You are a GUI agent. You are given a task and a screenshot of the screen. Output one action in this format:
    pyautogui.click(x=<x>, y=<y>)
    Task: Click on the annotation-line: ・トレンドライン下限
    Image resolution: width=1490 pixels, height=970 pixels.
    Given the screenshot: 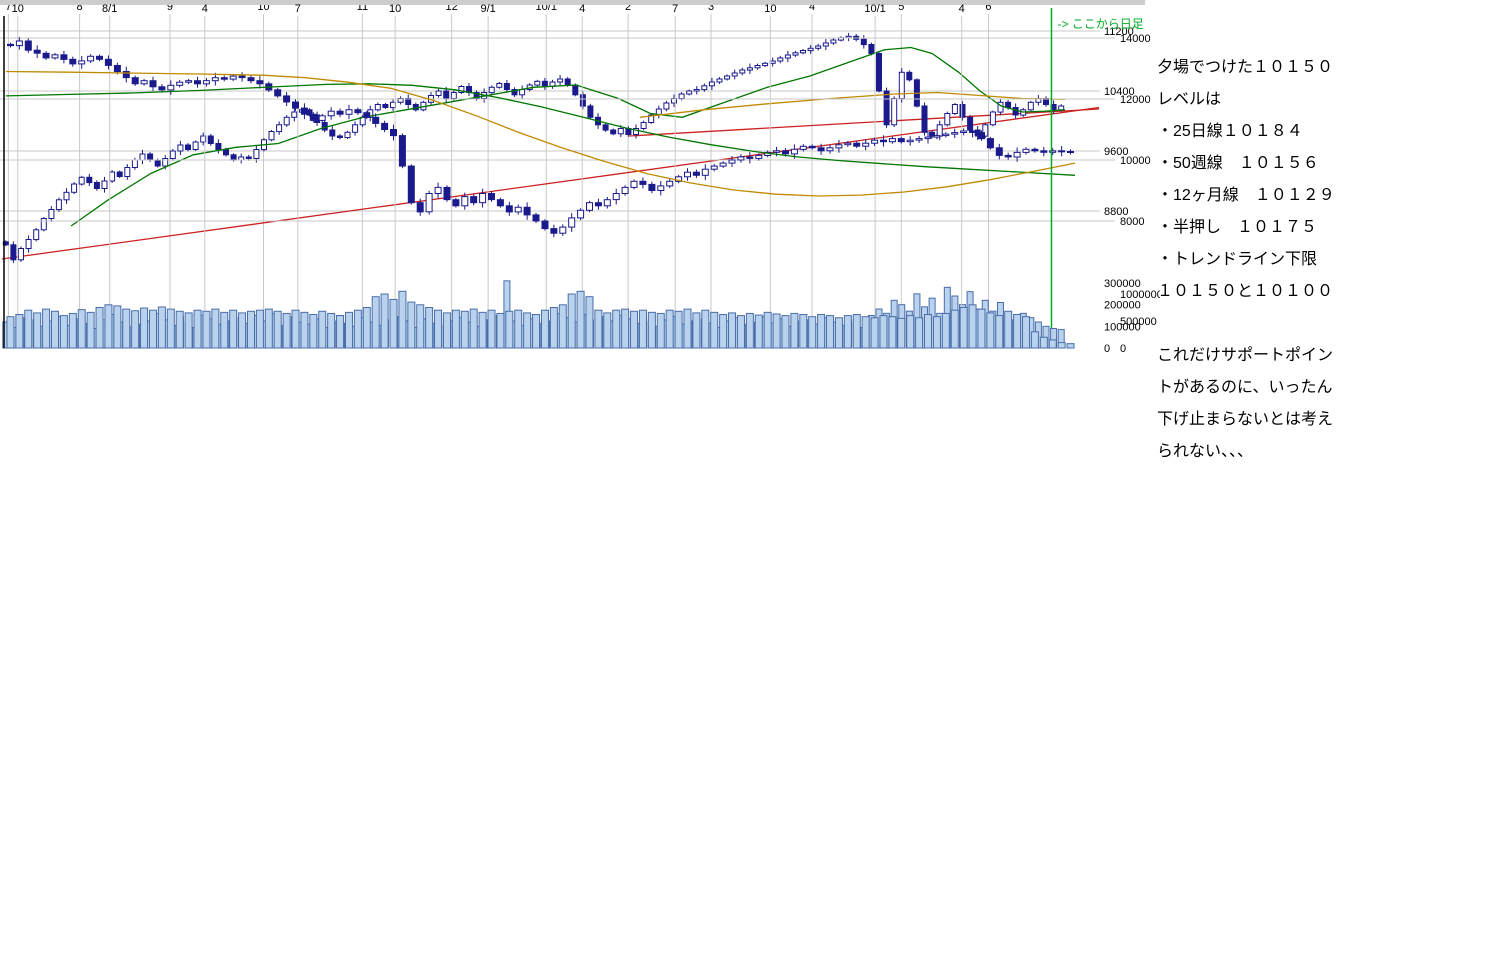 What is the action you would take?
    pyautogui.click(x=1237, y=259)
    